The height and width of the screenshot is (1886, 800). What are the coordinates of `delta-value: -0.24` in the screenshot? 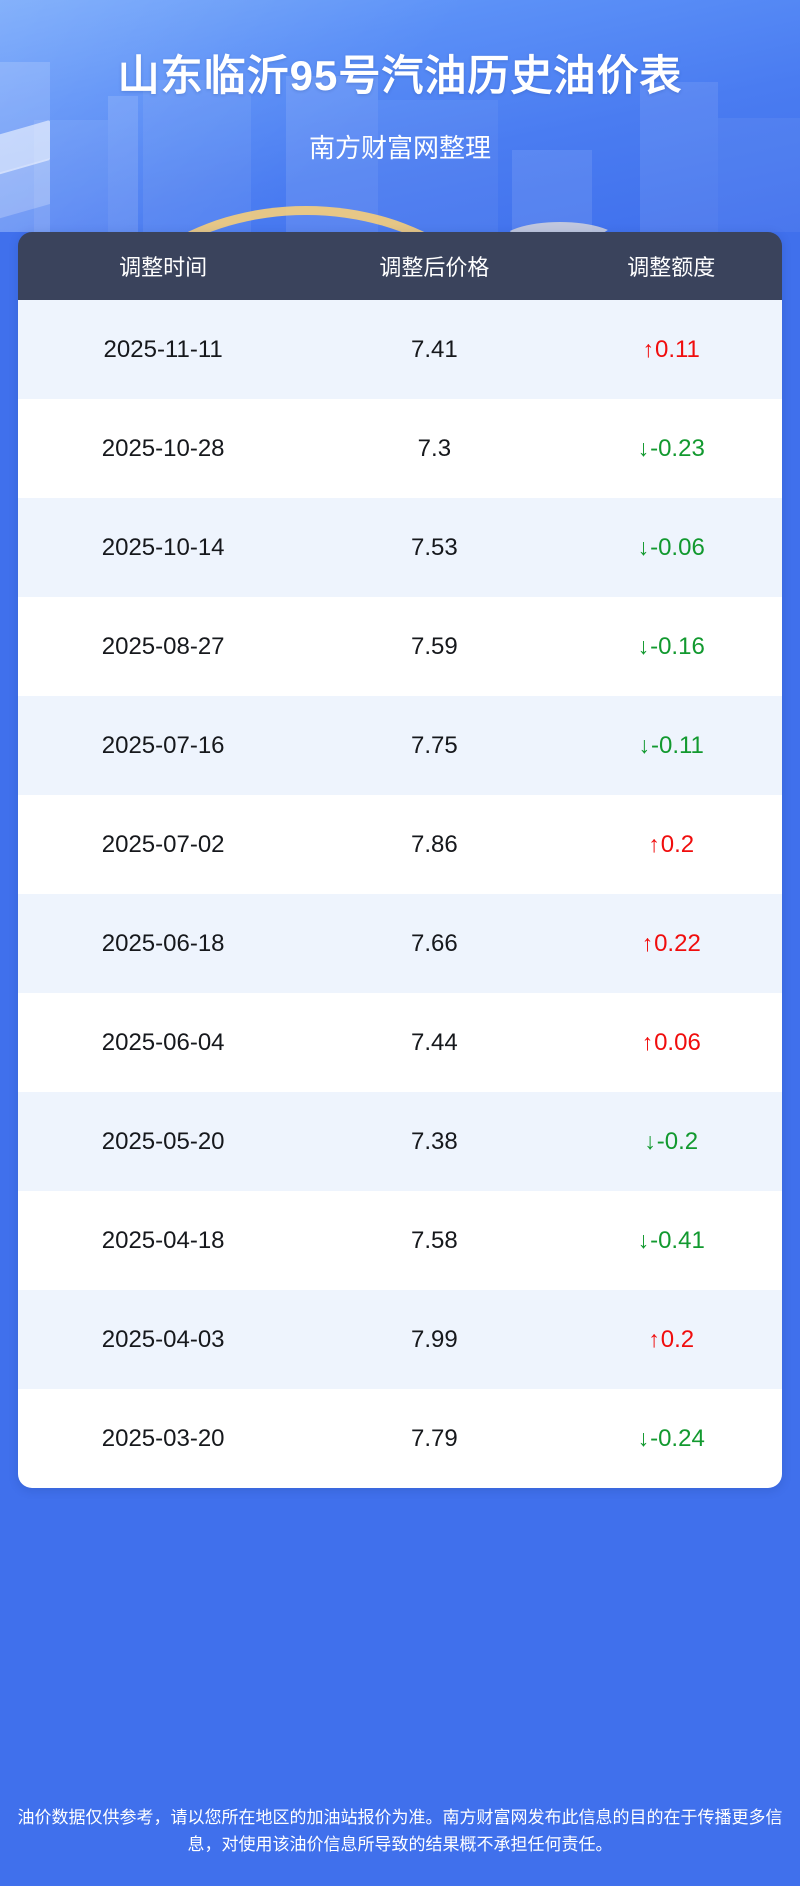 It's located at (677, 1438).